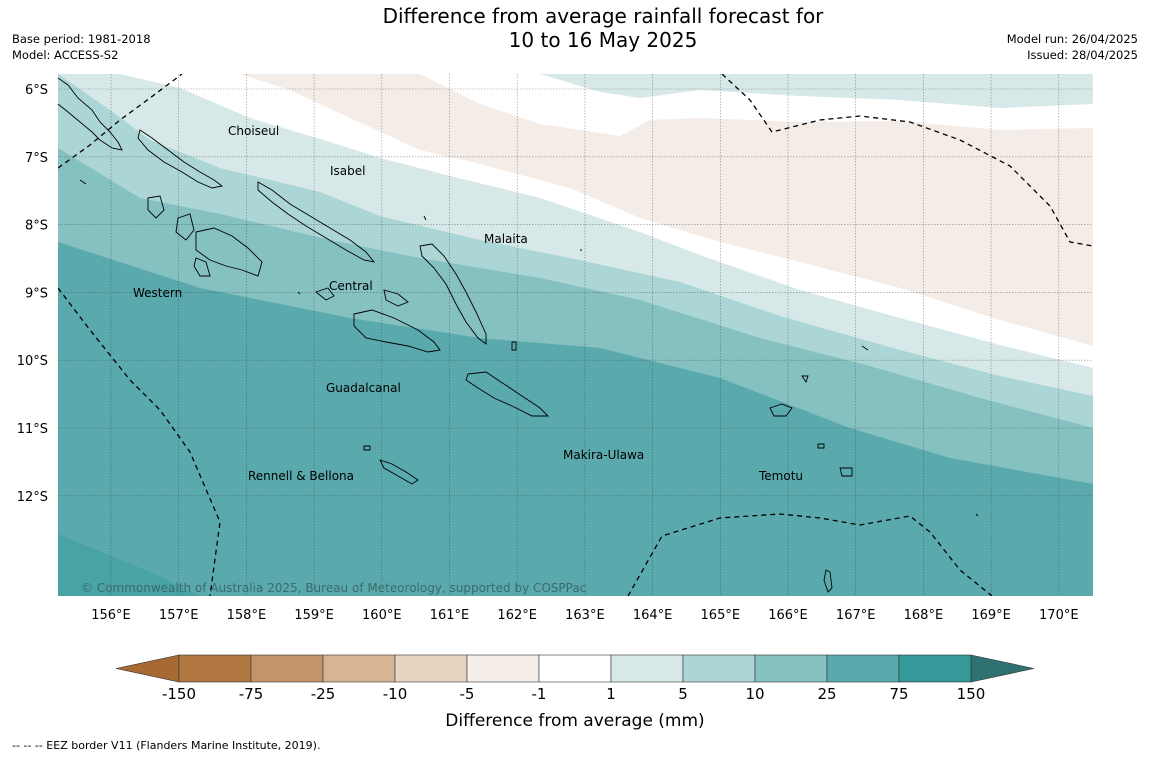  I want to click on region-label-rennell-bellona: Rennell & Bellona, so click(301, 476).